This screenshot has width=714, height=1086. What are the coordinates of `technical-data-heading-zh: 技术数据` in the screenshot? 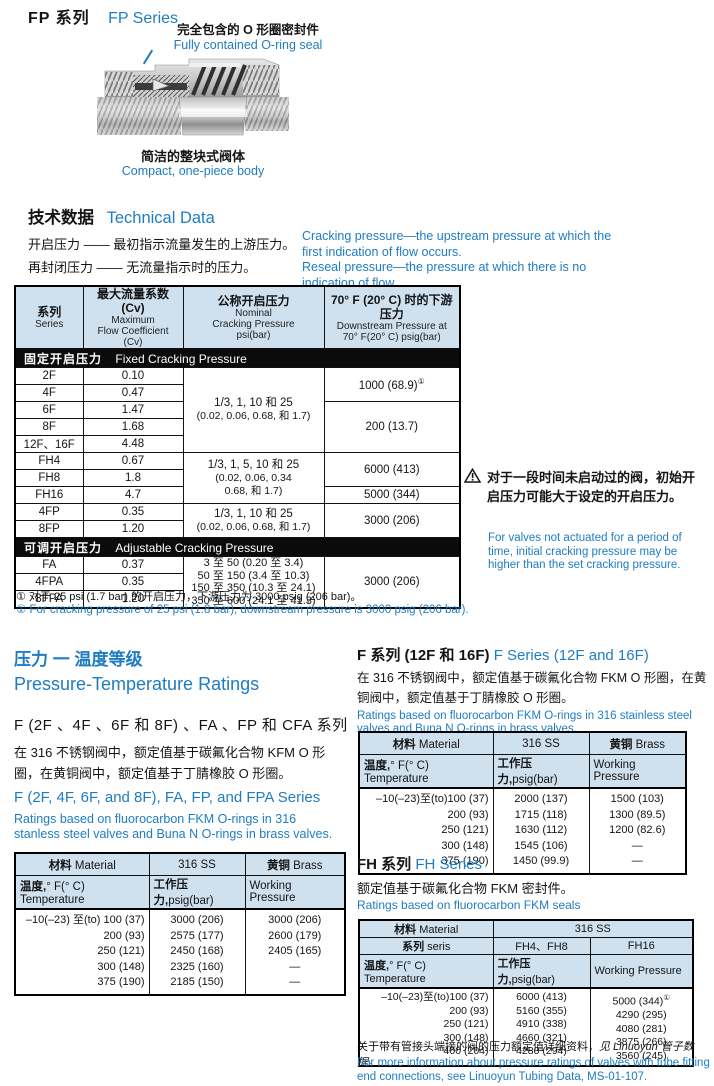 It's located at (61, 218).